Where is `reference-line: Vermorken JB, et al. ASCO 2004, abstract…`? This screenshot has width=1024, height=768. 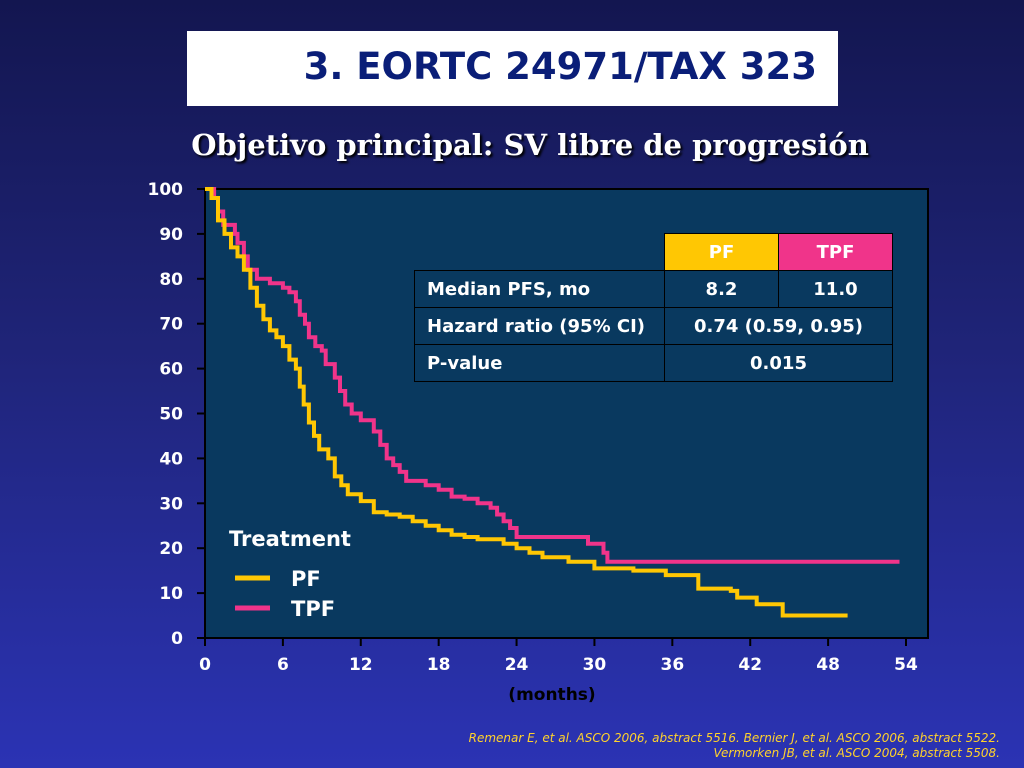
reference-line: Vermorken JB, et al. ASCO 2004, abstract… is located at coordinates (856, 753).